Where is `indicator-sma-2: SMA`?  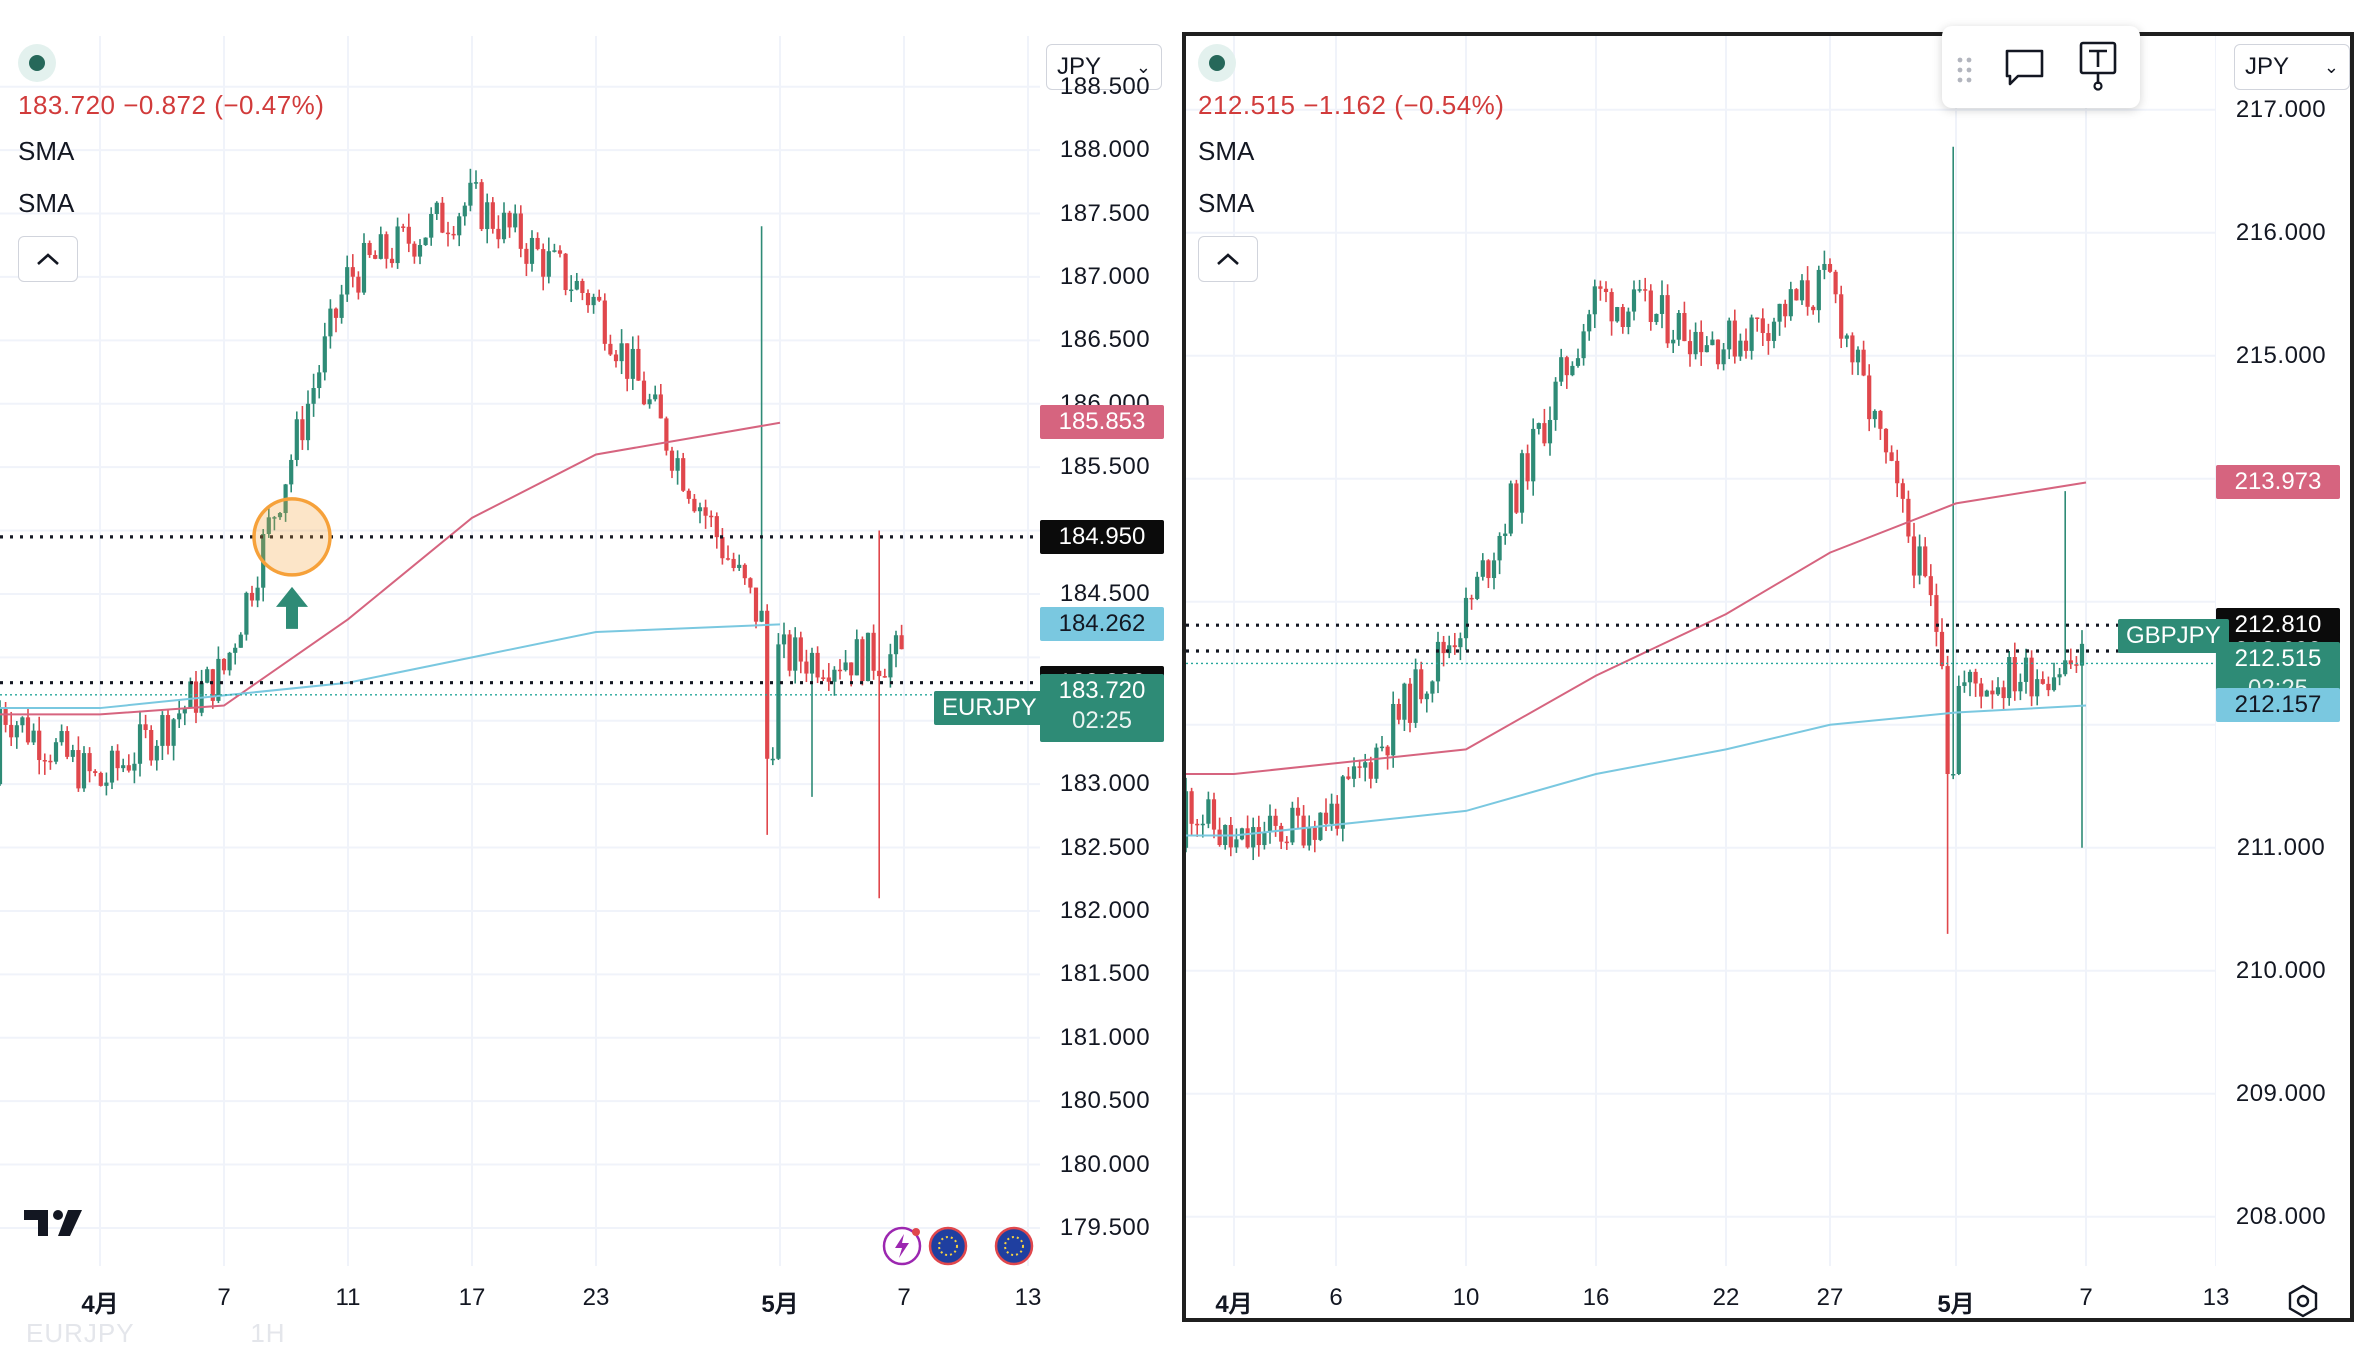
indicator-sma-2: SMA is located at coordinates (46, 203).